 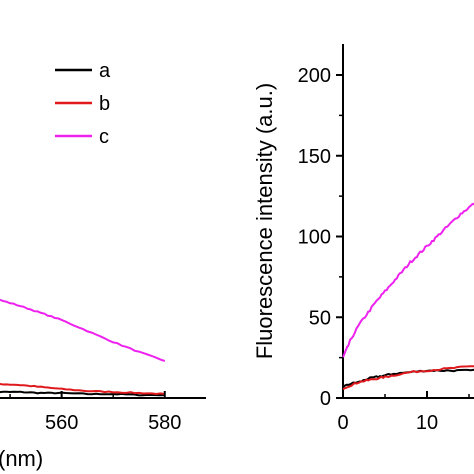 I want to click on legend-label-c: c, so click(x=104, y=137).